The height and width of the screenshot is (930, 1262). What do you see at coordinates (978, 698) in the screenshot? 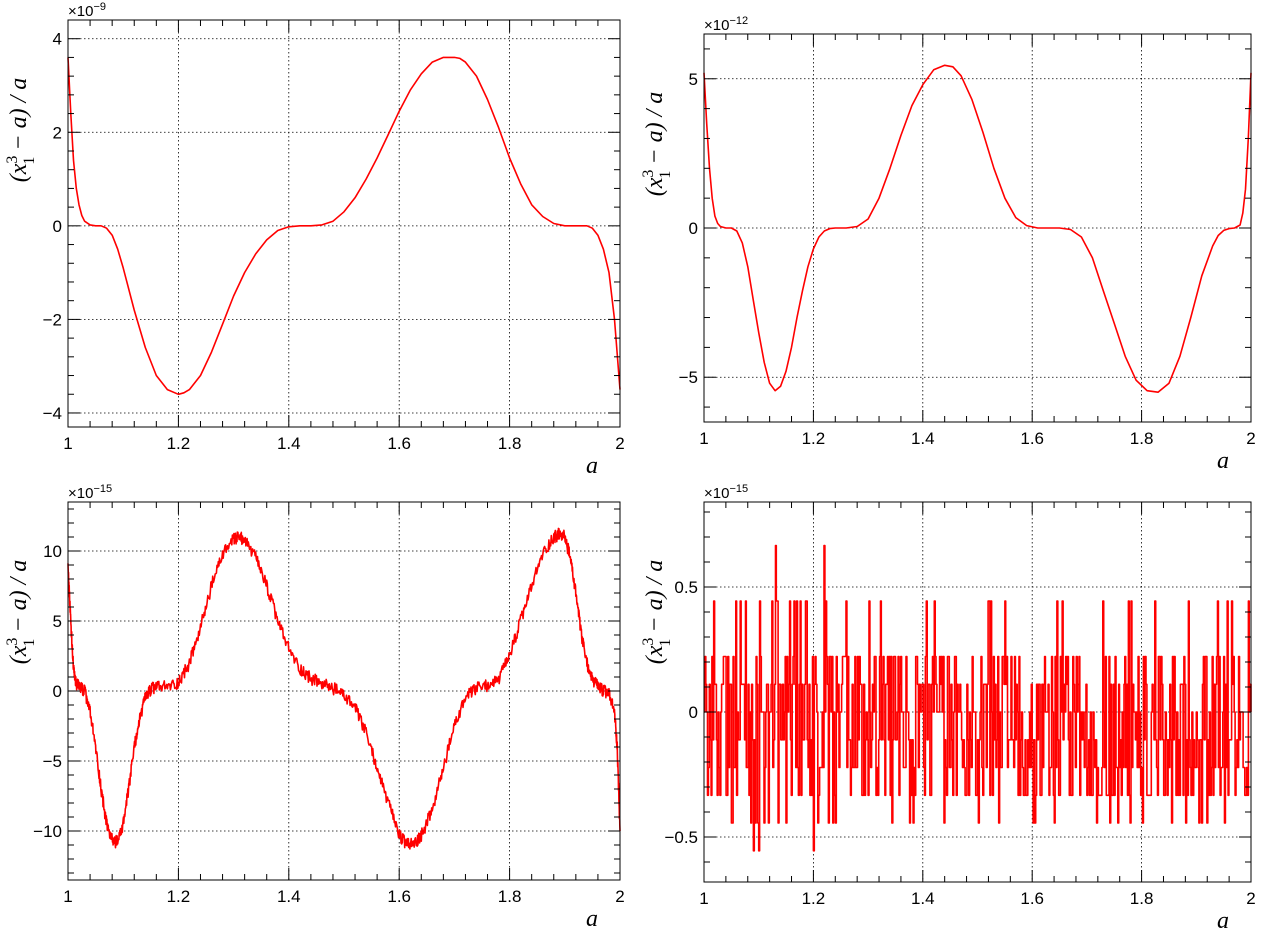
I see `data-series-line` at bounding box center [978, 698].